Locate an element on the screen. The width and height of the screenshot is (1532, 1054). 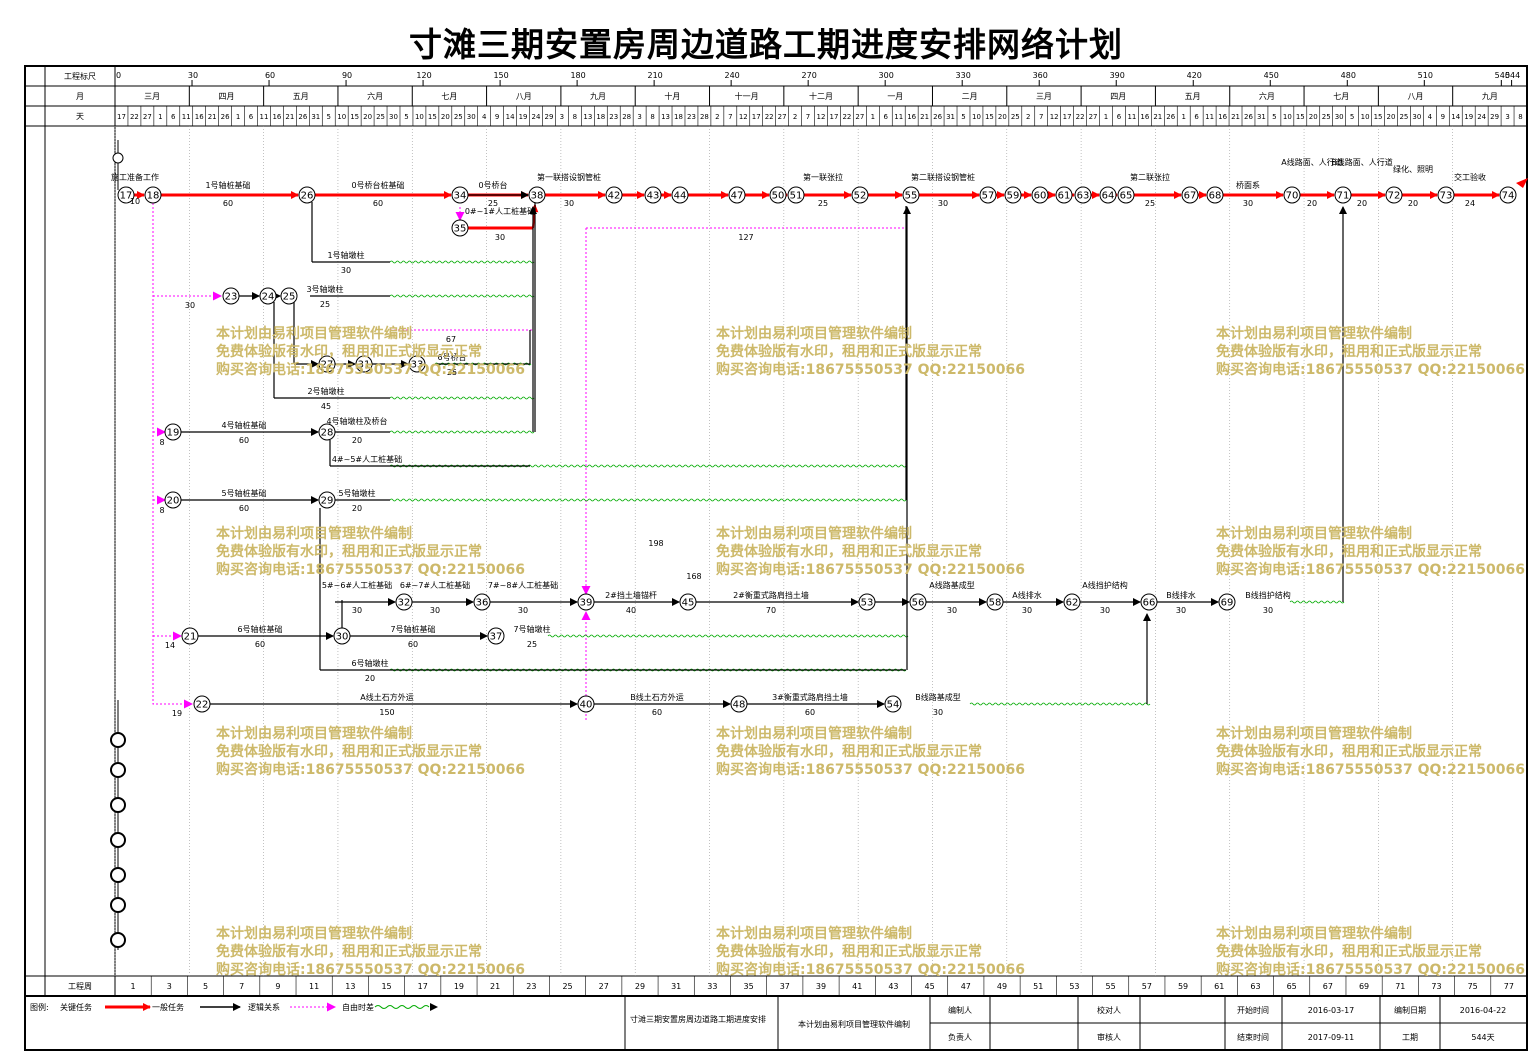
node-22: 22 is located at coordinates (202, 704).